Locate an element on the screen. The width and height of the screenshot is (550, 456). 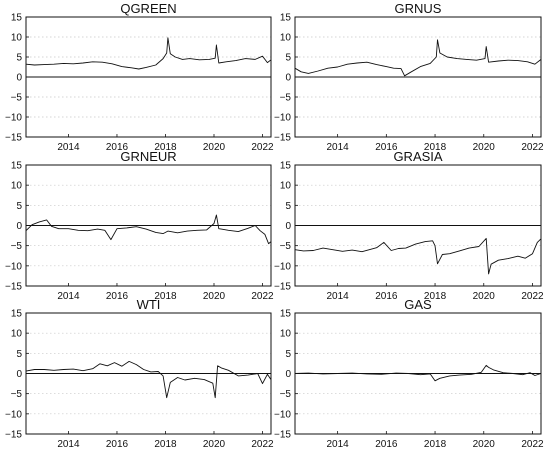
chart-title: WTI is located at coordinates (149, 304).